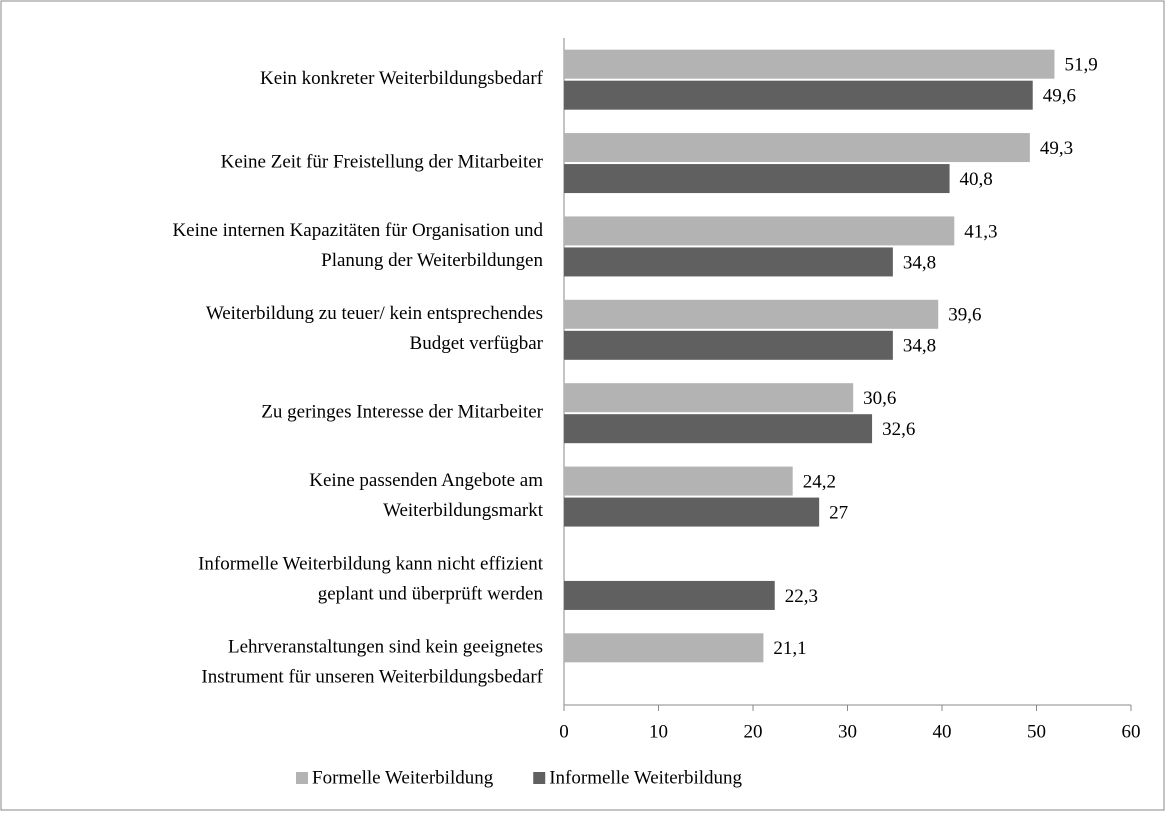  What do you see at coordinates (819, 481) in the screenshot?
I see `value-label: 24,2` at bounding box center [819, 481].